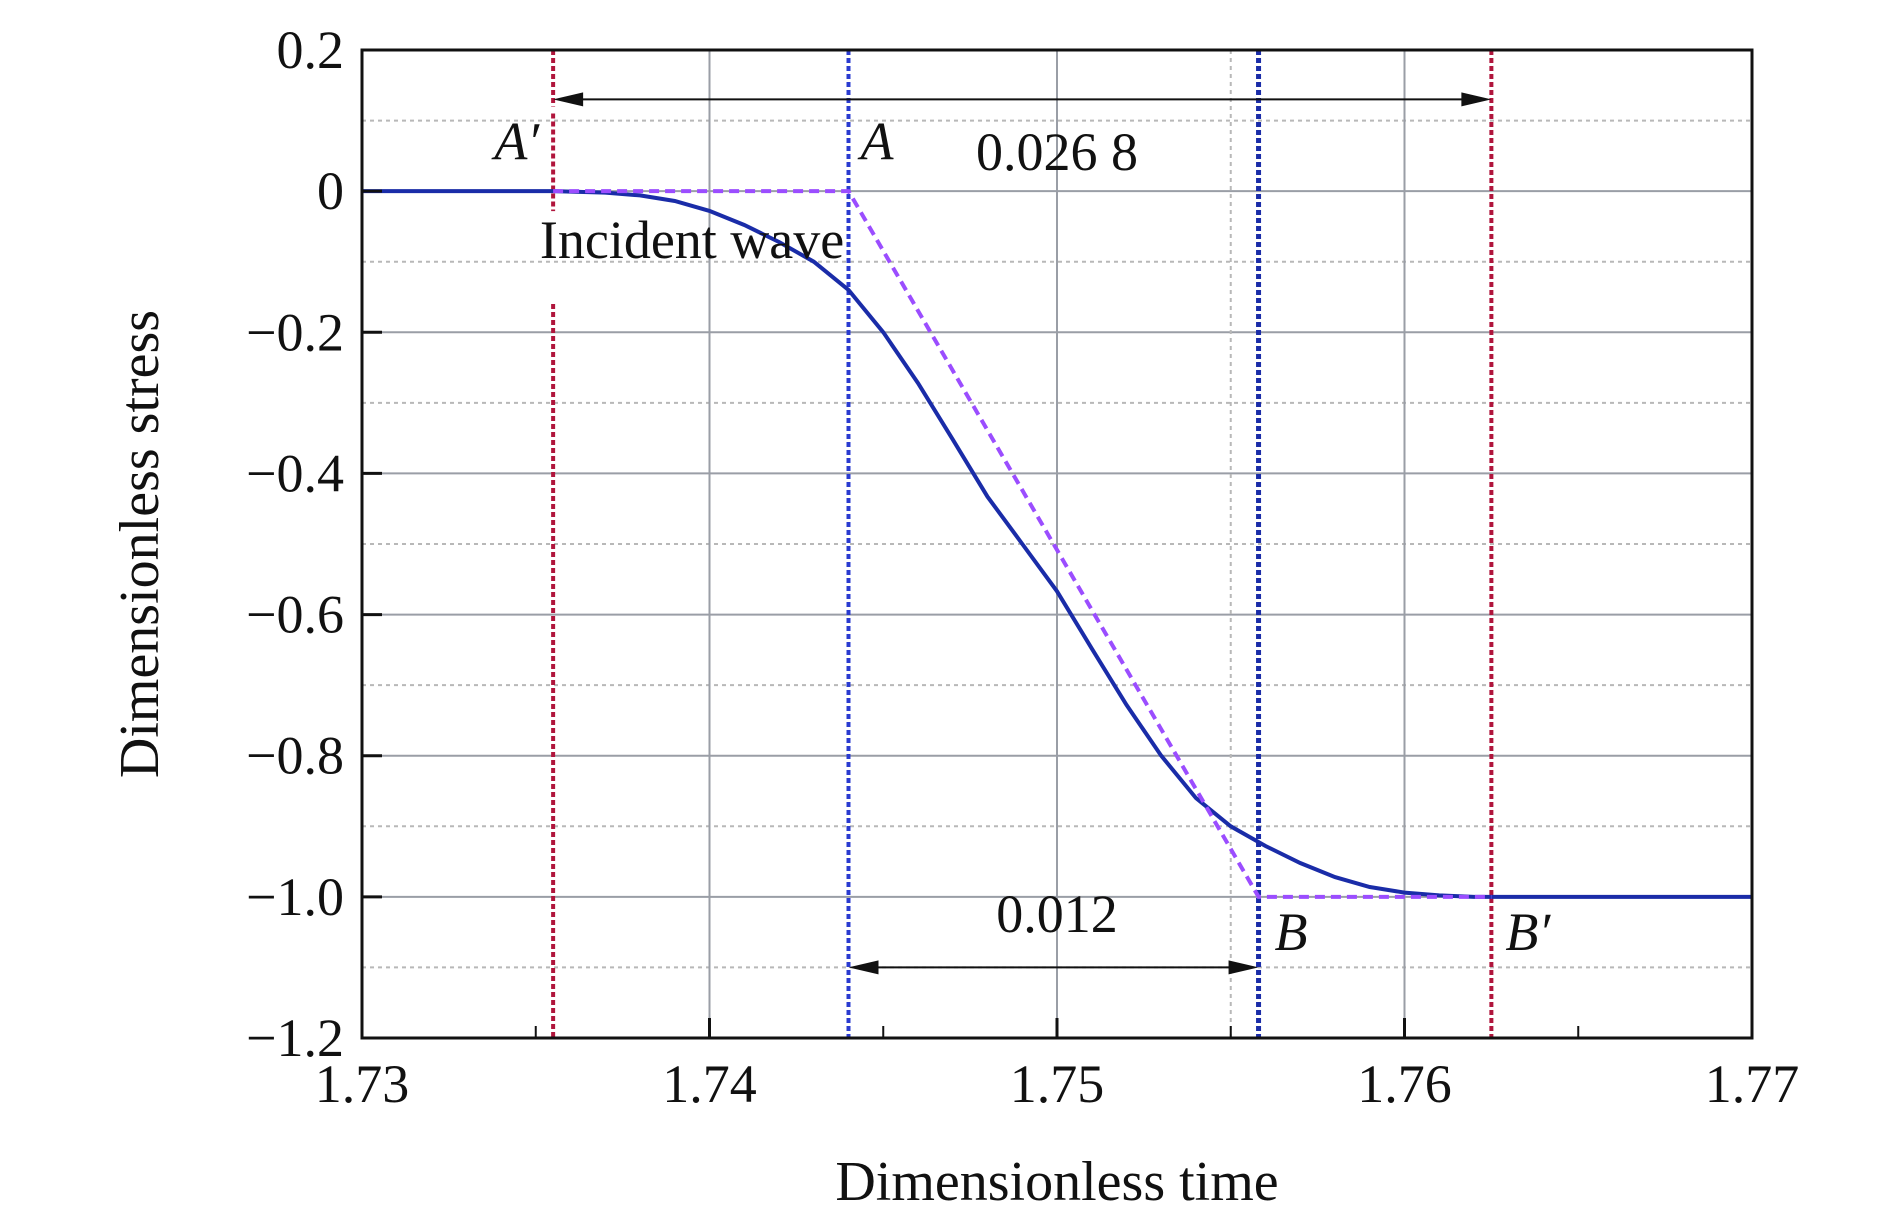 The width and height of the screenshot is (1890, 1216). I want to click on y-tick-label: −0.2, so click(295, 332).